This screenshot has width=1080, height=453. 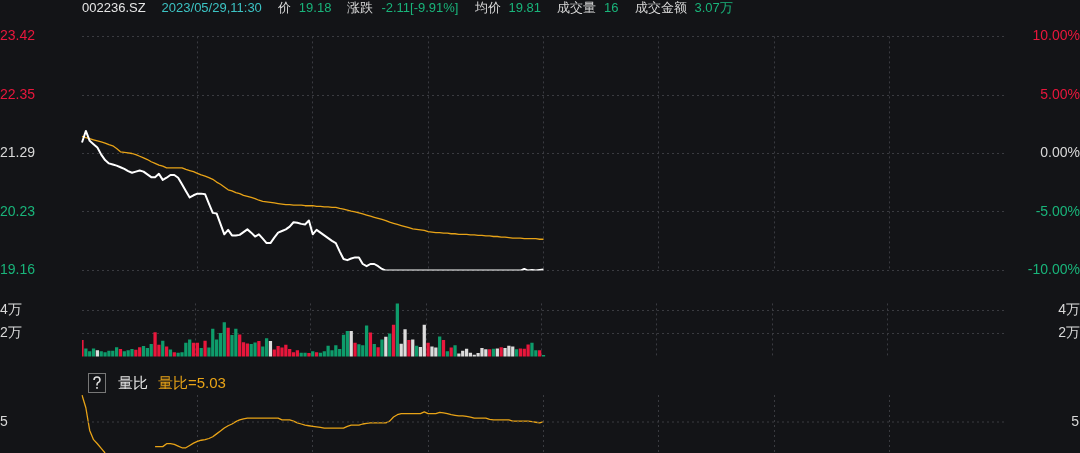 I want to click on text: 价, so click(x=284, y=7).